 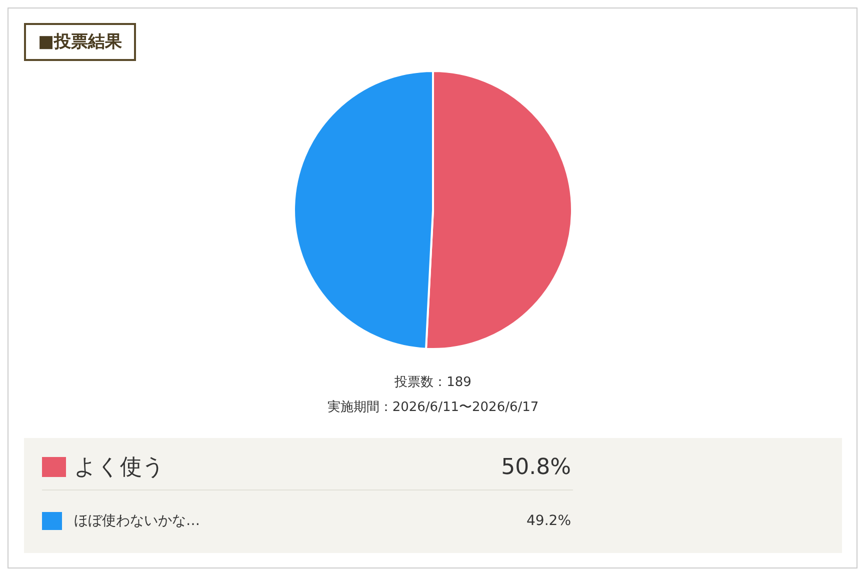 I want to click on data-label: 49.2%, so click(x=548, y=521).